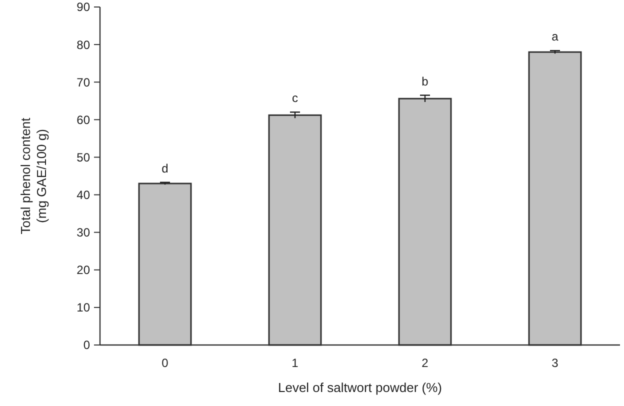 The image size is (624, 406). What do you see at coordinates (555, 363) in the screenshot?
I see `x-tick-label: 3` at bounding box center [555, 363].